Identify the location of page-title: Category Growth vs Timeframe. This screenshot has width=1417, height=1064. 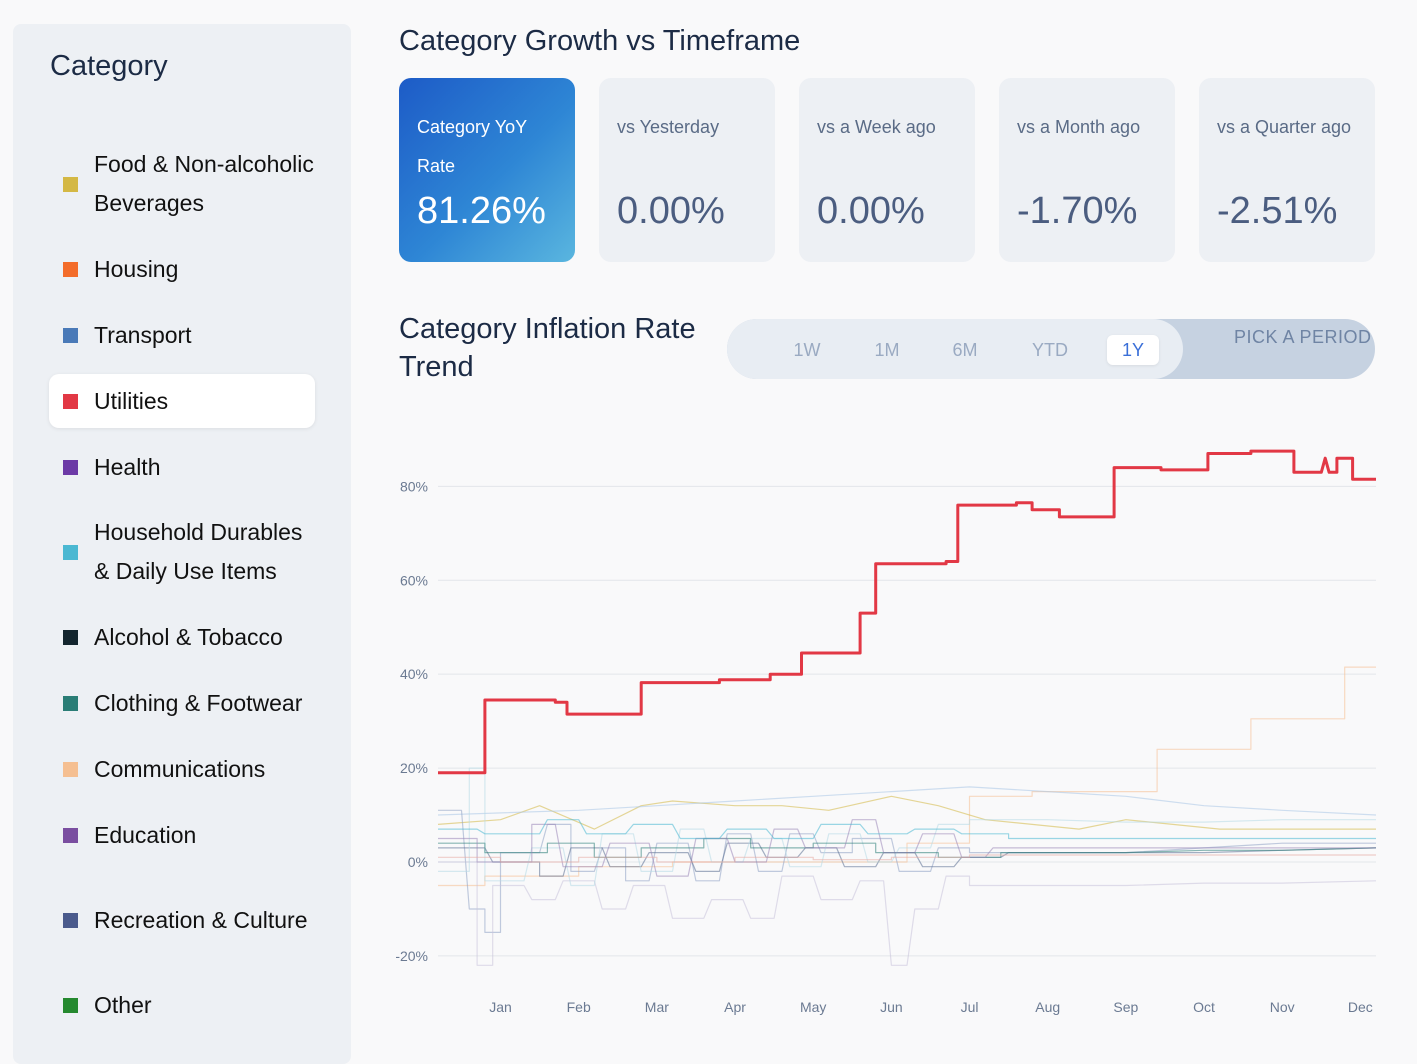
(600, 41).